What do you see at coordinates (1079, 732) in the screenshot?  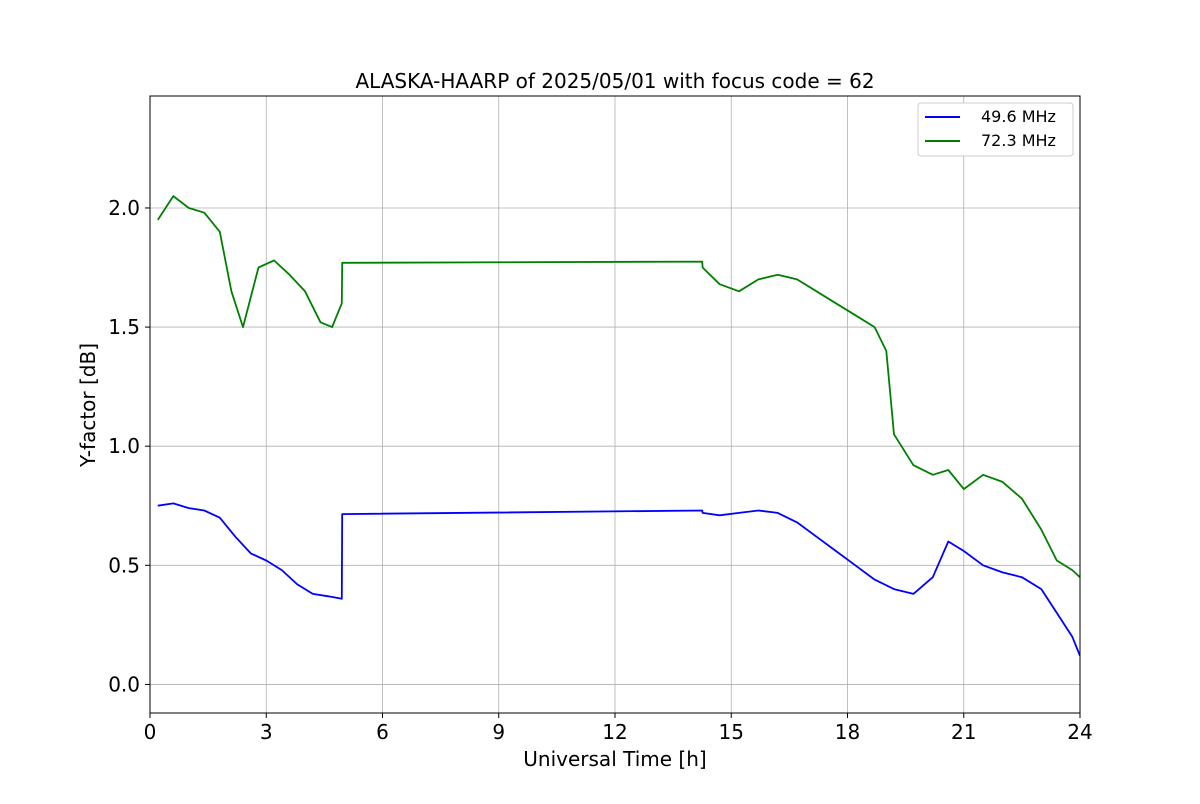 I see `x-tick-label: 24` at bounding box center [1079, 732].